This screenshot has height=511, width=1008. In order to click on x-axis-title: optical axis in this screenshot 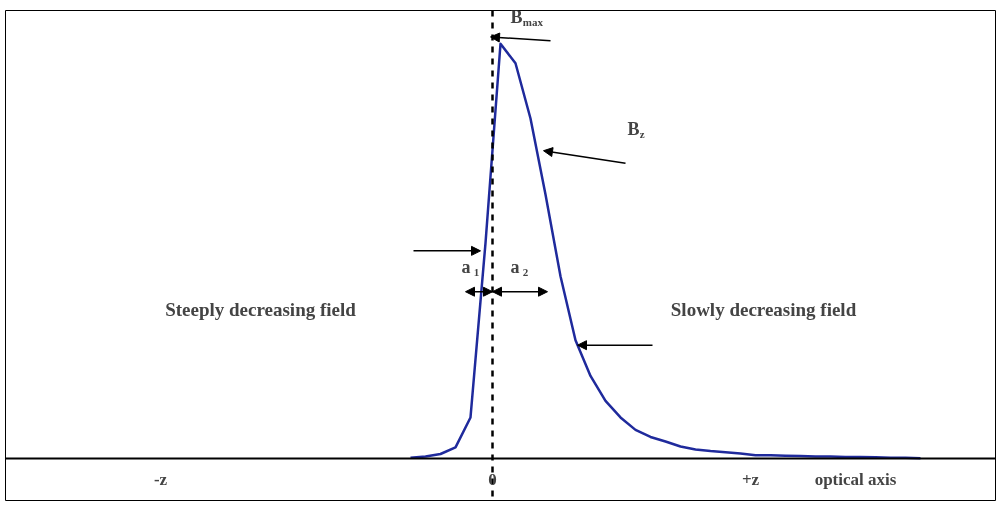, I will do `click(855, 480)`.